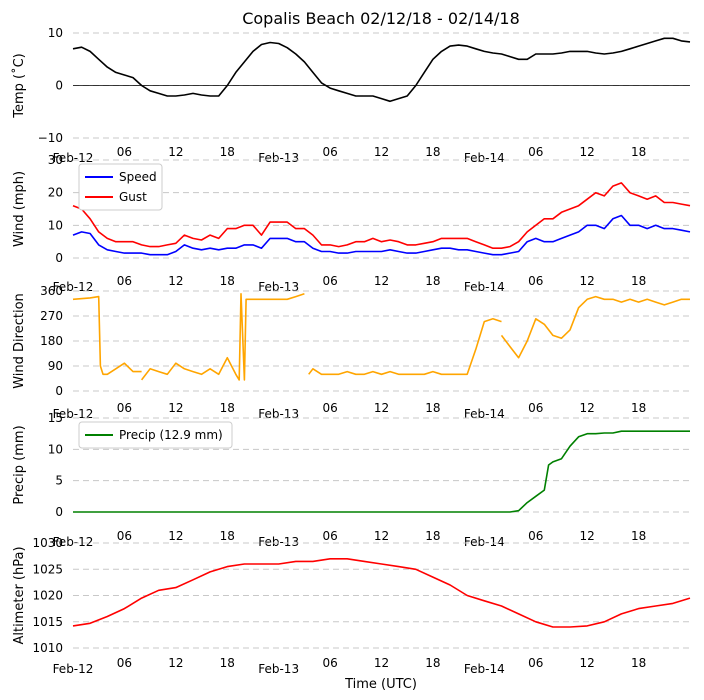 Image resolution: width=704 pixels, height=700 pixels. What do you see at coordinates (19, 341) in the screenshot?
I see `y-axis-label: Wind Direction` at bounding box center [19, 341].